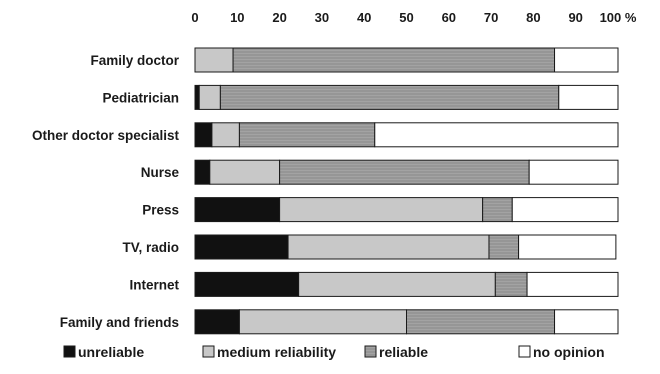 The height and width of the screenshot is (374, 660). I want to click on bar-press-unreliable, so click(237, 210).